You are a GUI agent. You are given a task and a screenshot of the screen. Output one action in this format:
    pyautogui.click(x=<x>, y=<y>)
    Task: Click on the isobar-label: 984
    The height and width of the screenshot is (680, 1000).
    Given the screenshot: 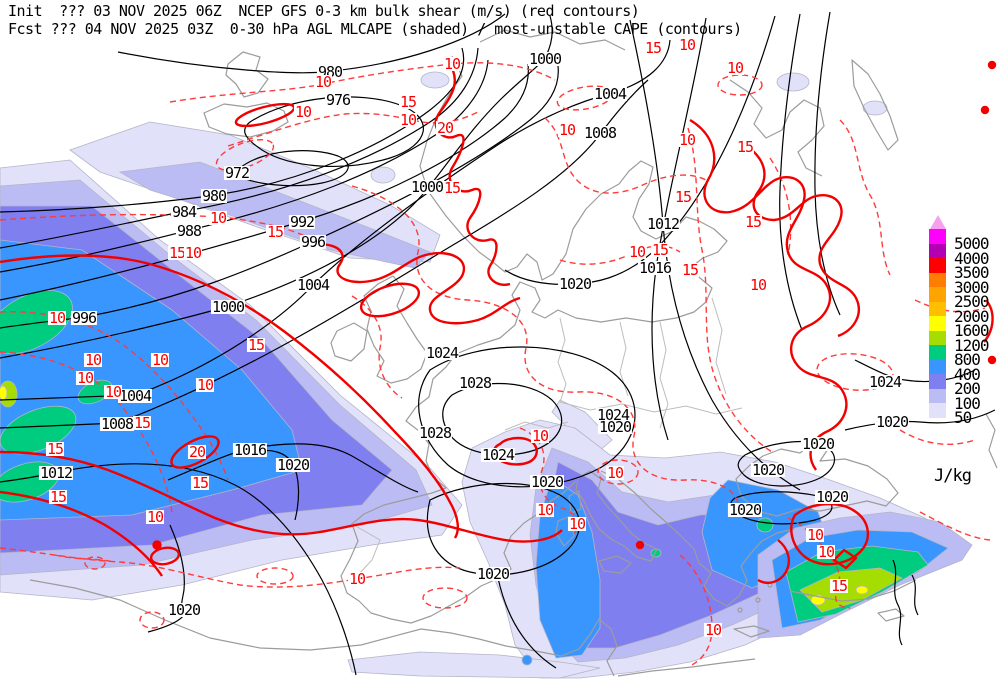 What is the action you would take?
    pyautogui.click(x=183, y=212)
    